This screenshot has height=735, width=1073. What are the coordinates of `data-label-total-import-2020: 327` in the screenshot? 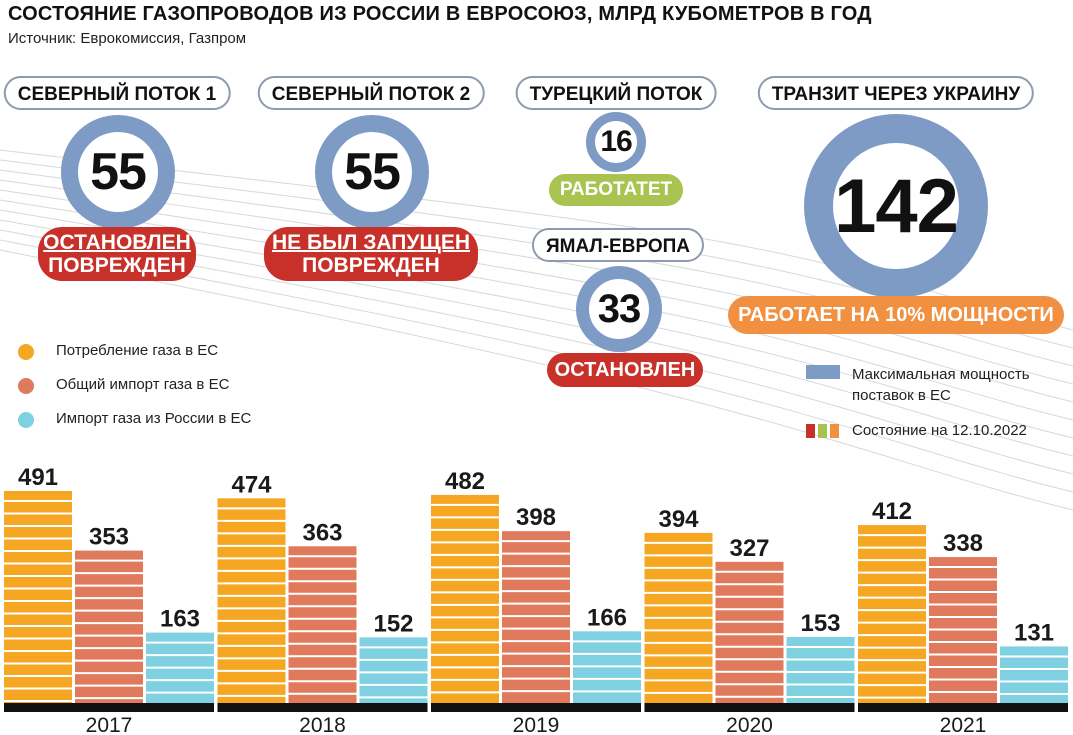 It's located at (749, 548).